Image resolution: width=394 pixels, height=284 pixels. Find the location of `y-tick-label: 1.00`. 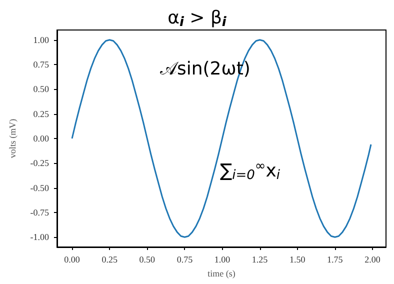

y-tick-label: 1.00 is located at coordinates (41, 39).